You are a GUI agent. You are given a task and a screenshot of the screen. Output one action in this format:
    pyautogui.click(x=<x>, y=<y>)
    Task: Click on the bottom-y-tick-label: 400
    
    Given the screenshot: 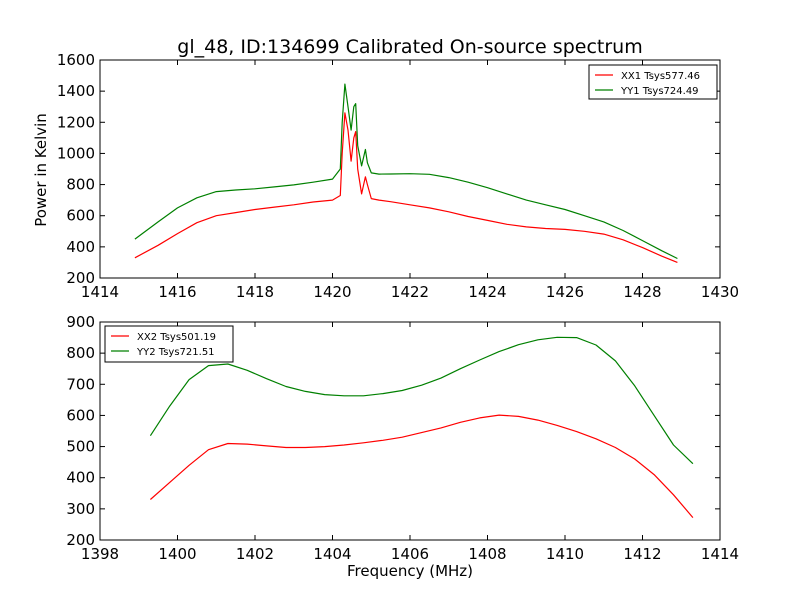 What is the action you would take?
    pyautogui.click(x=80, y=478)
    